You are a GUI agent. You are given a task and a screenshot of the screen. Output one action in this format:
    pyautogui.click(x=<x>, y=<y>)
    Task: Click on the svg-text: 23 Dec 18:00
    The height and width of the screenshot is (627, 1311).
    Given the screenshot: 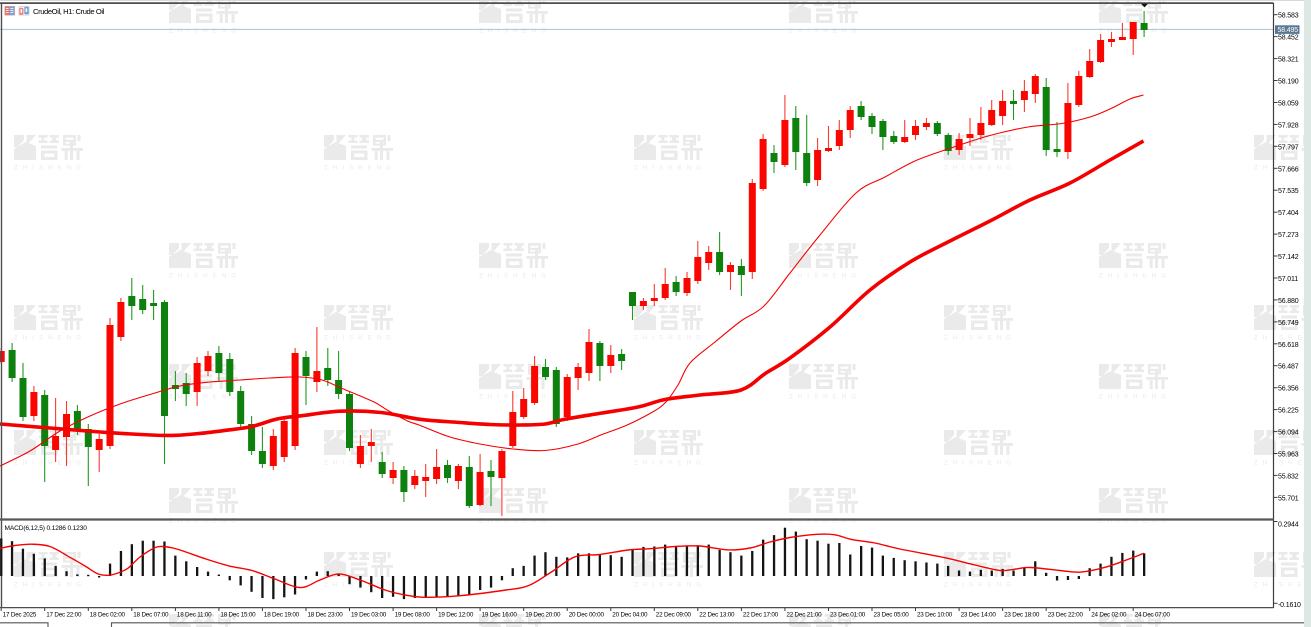 What is the action you would take?
    pyautogui.click(x=1022, y=615)
    